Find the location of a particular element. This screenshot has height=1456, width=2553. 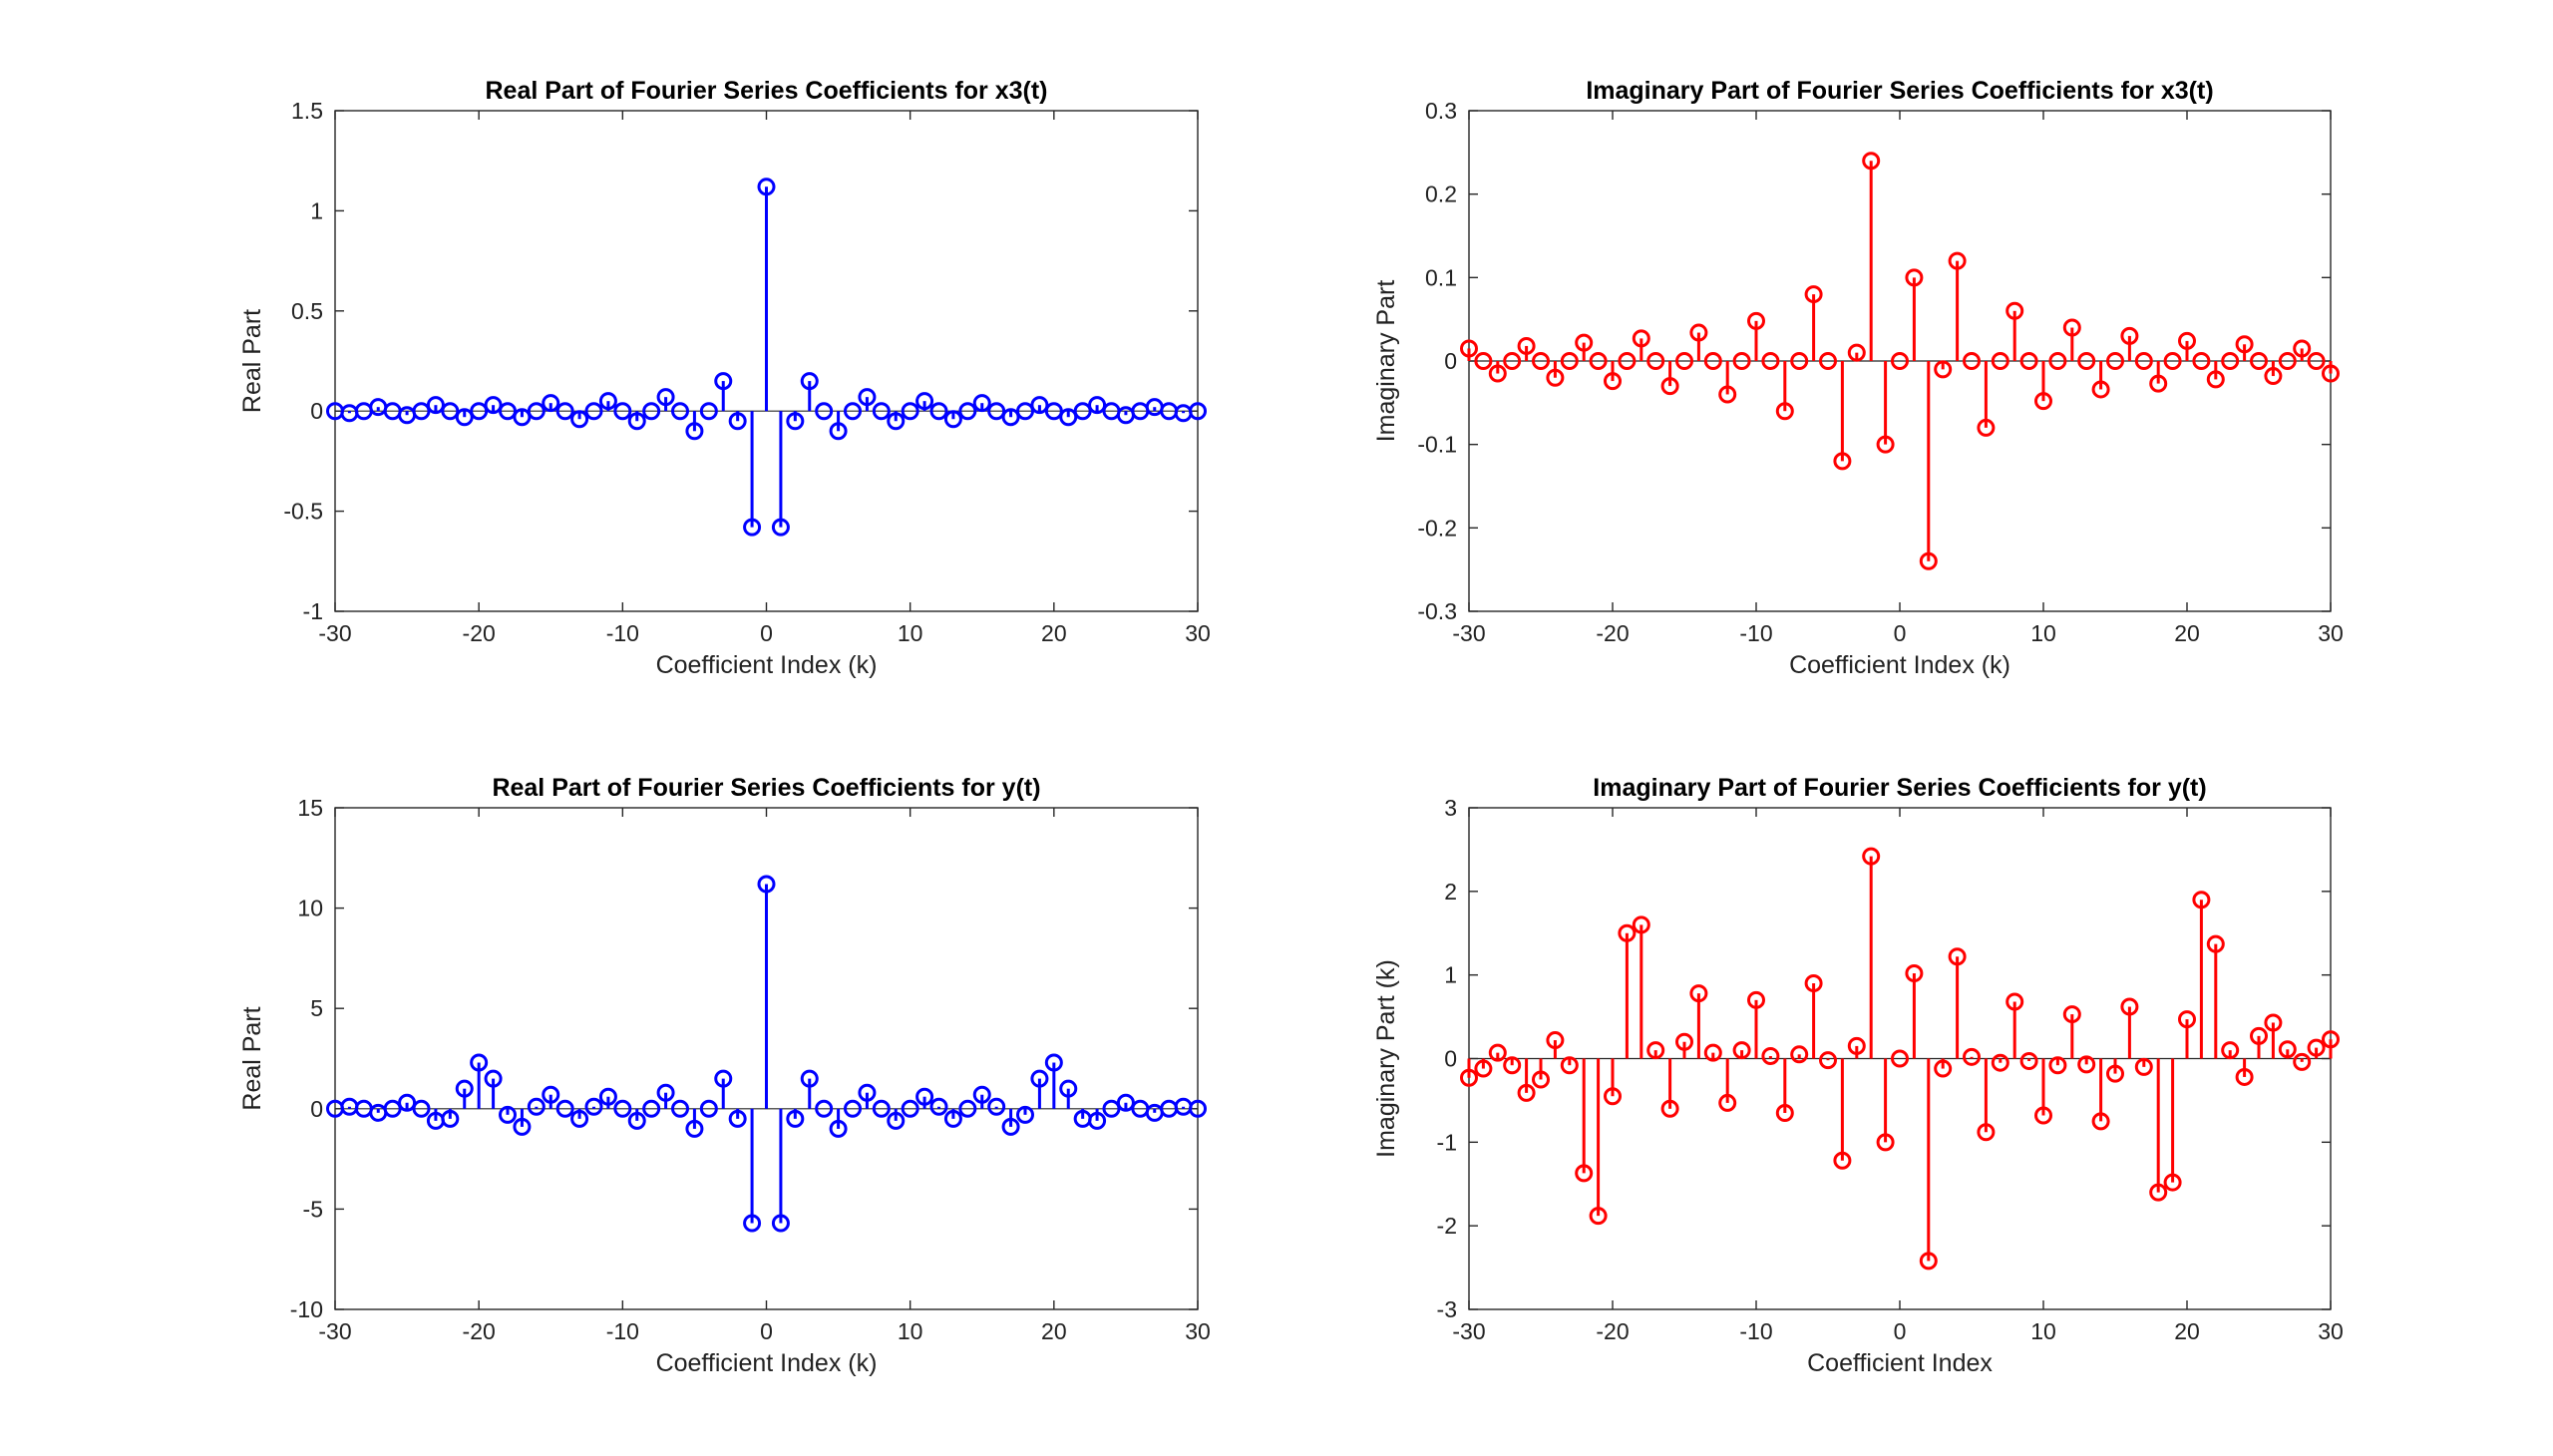

y-tick-label: 0 is located at coordinates (317, 411).